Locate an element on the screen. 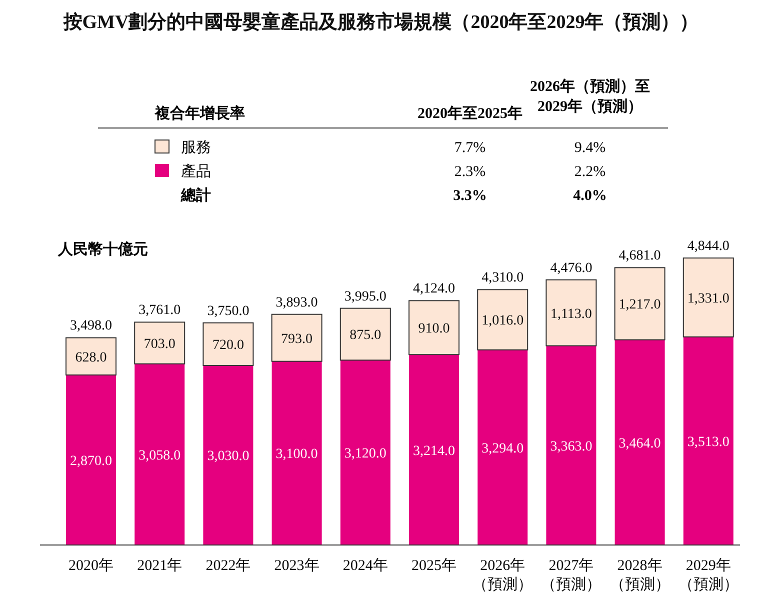 The width and height of the screenshot is (762, 600). legend-title: 複合年增長率 is located at coordinates (199, 113).